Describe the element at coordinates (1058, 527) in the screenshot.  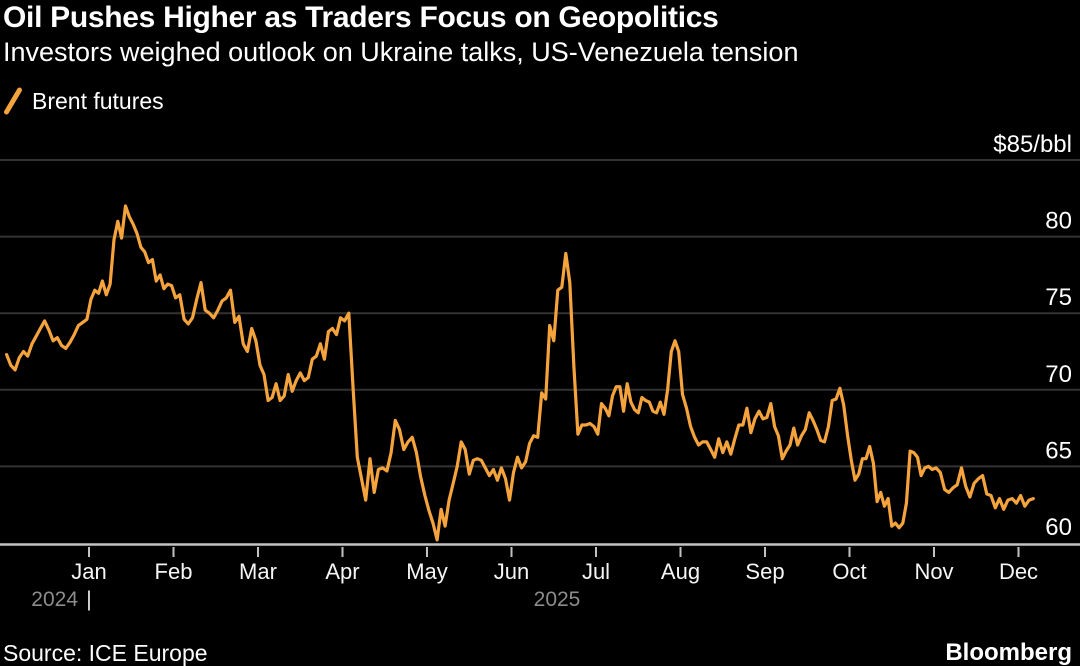
I see `y-axis-label: 60` at that location.